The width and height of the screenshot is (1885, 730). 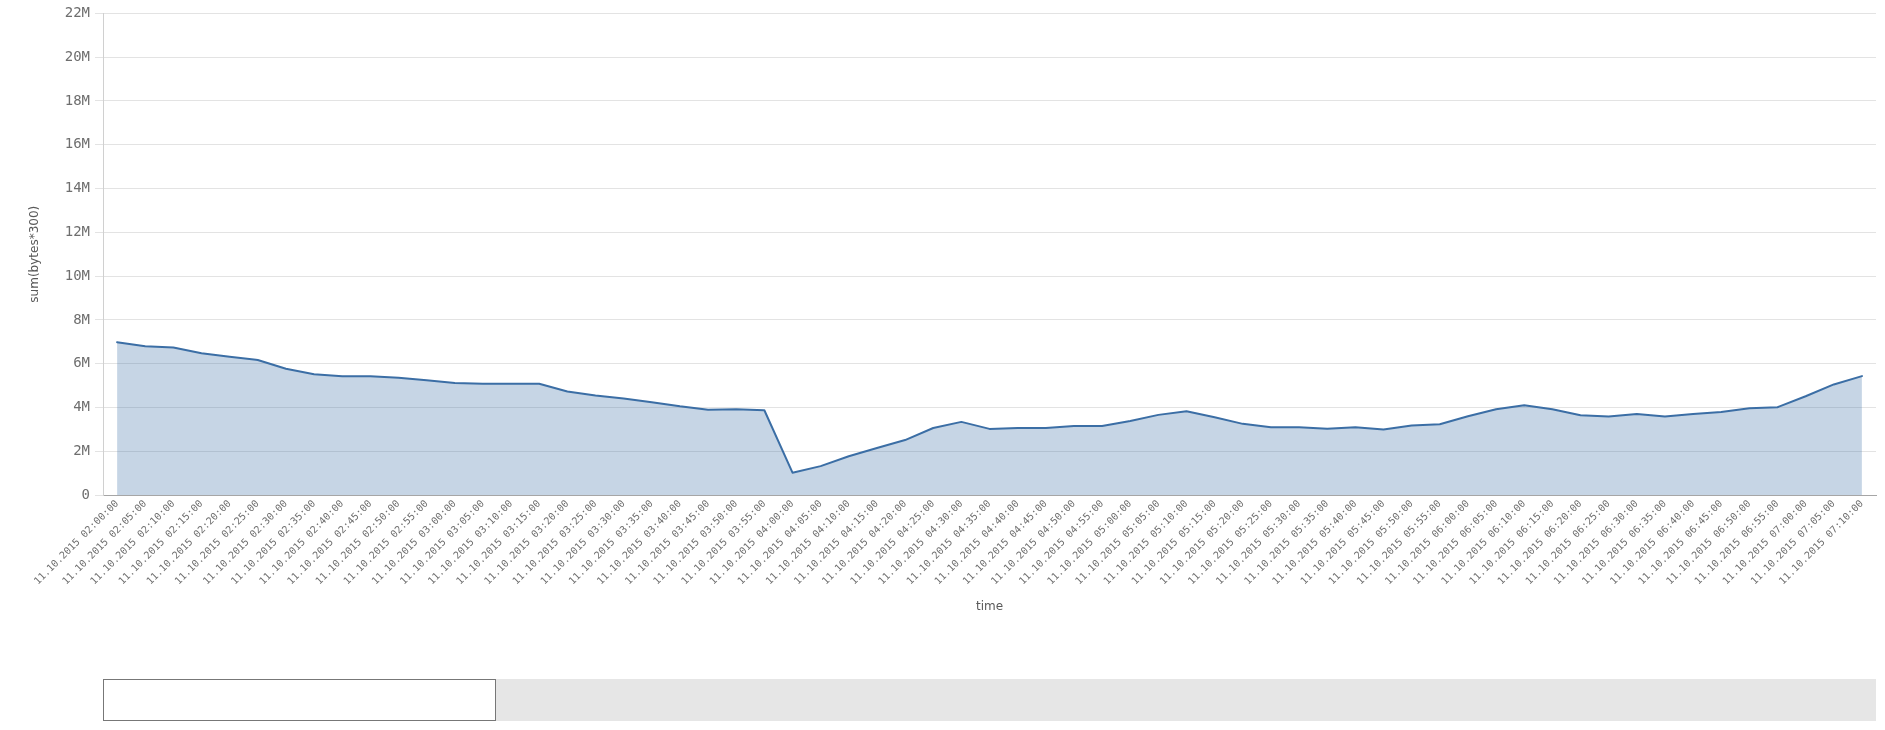 What do you see at coordinates (77, 55) in the screenshot?
I see `y-tick-label: 20M` at bounding box center [77, 55].